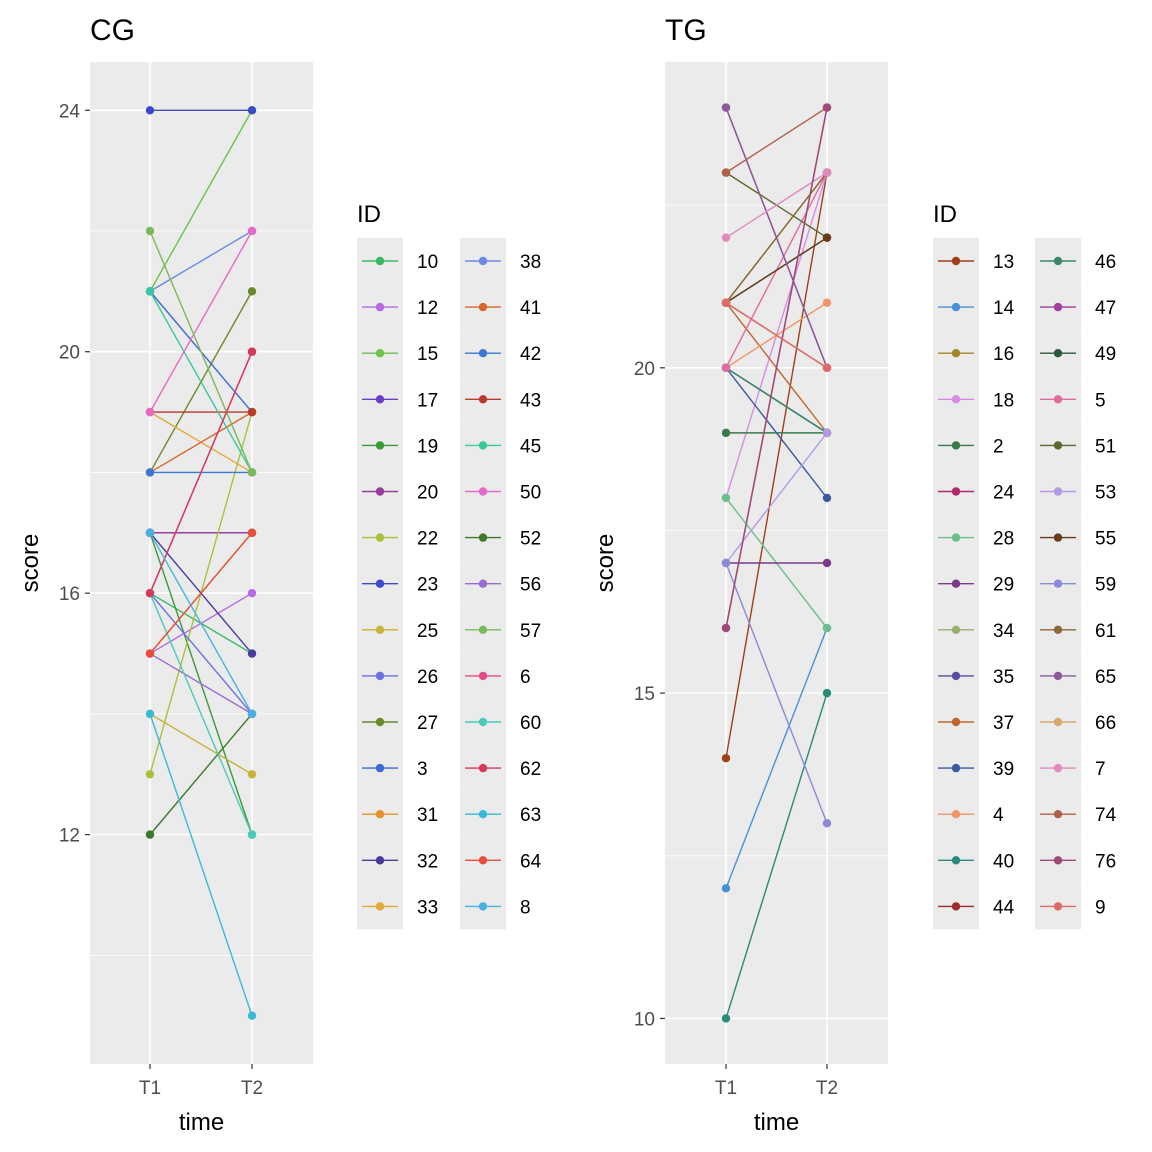 The image size is (1152, 1152). What do you see at coordinates (726, 563) in the screenshot?
I see `data-point-59-T1` at bounding box center [726, 563].